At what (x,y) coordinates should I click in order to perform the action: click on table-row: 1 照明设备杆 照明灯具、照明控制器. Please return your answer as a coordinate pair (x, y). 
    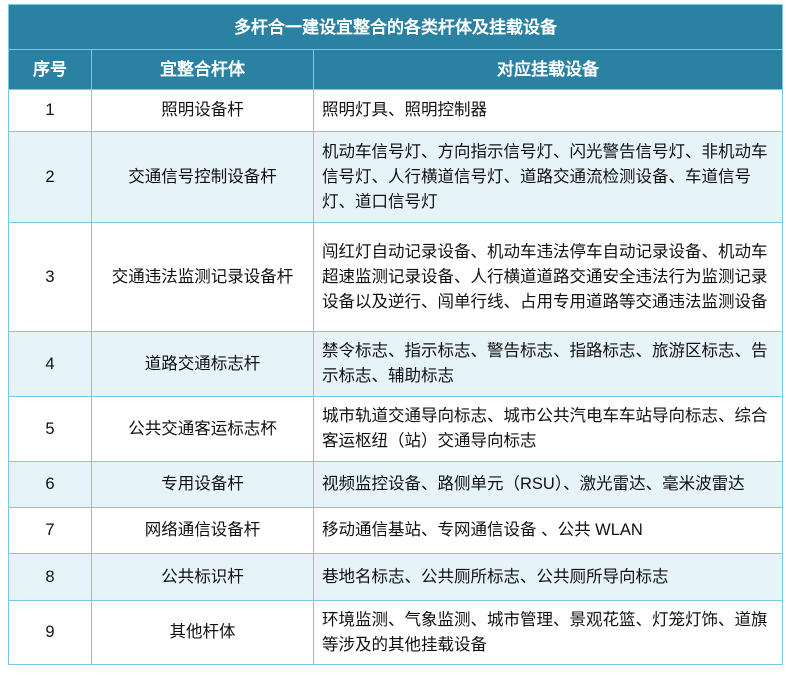
    Looking at the image, I should click on (396, 110).